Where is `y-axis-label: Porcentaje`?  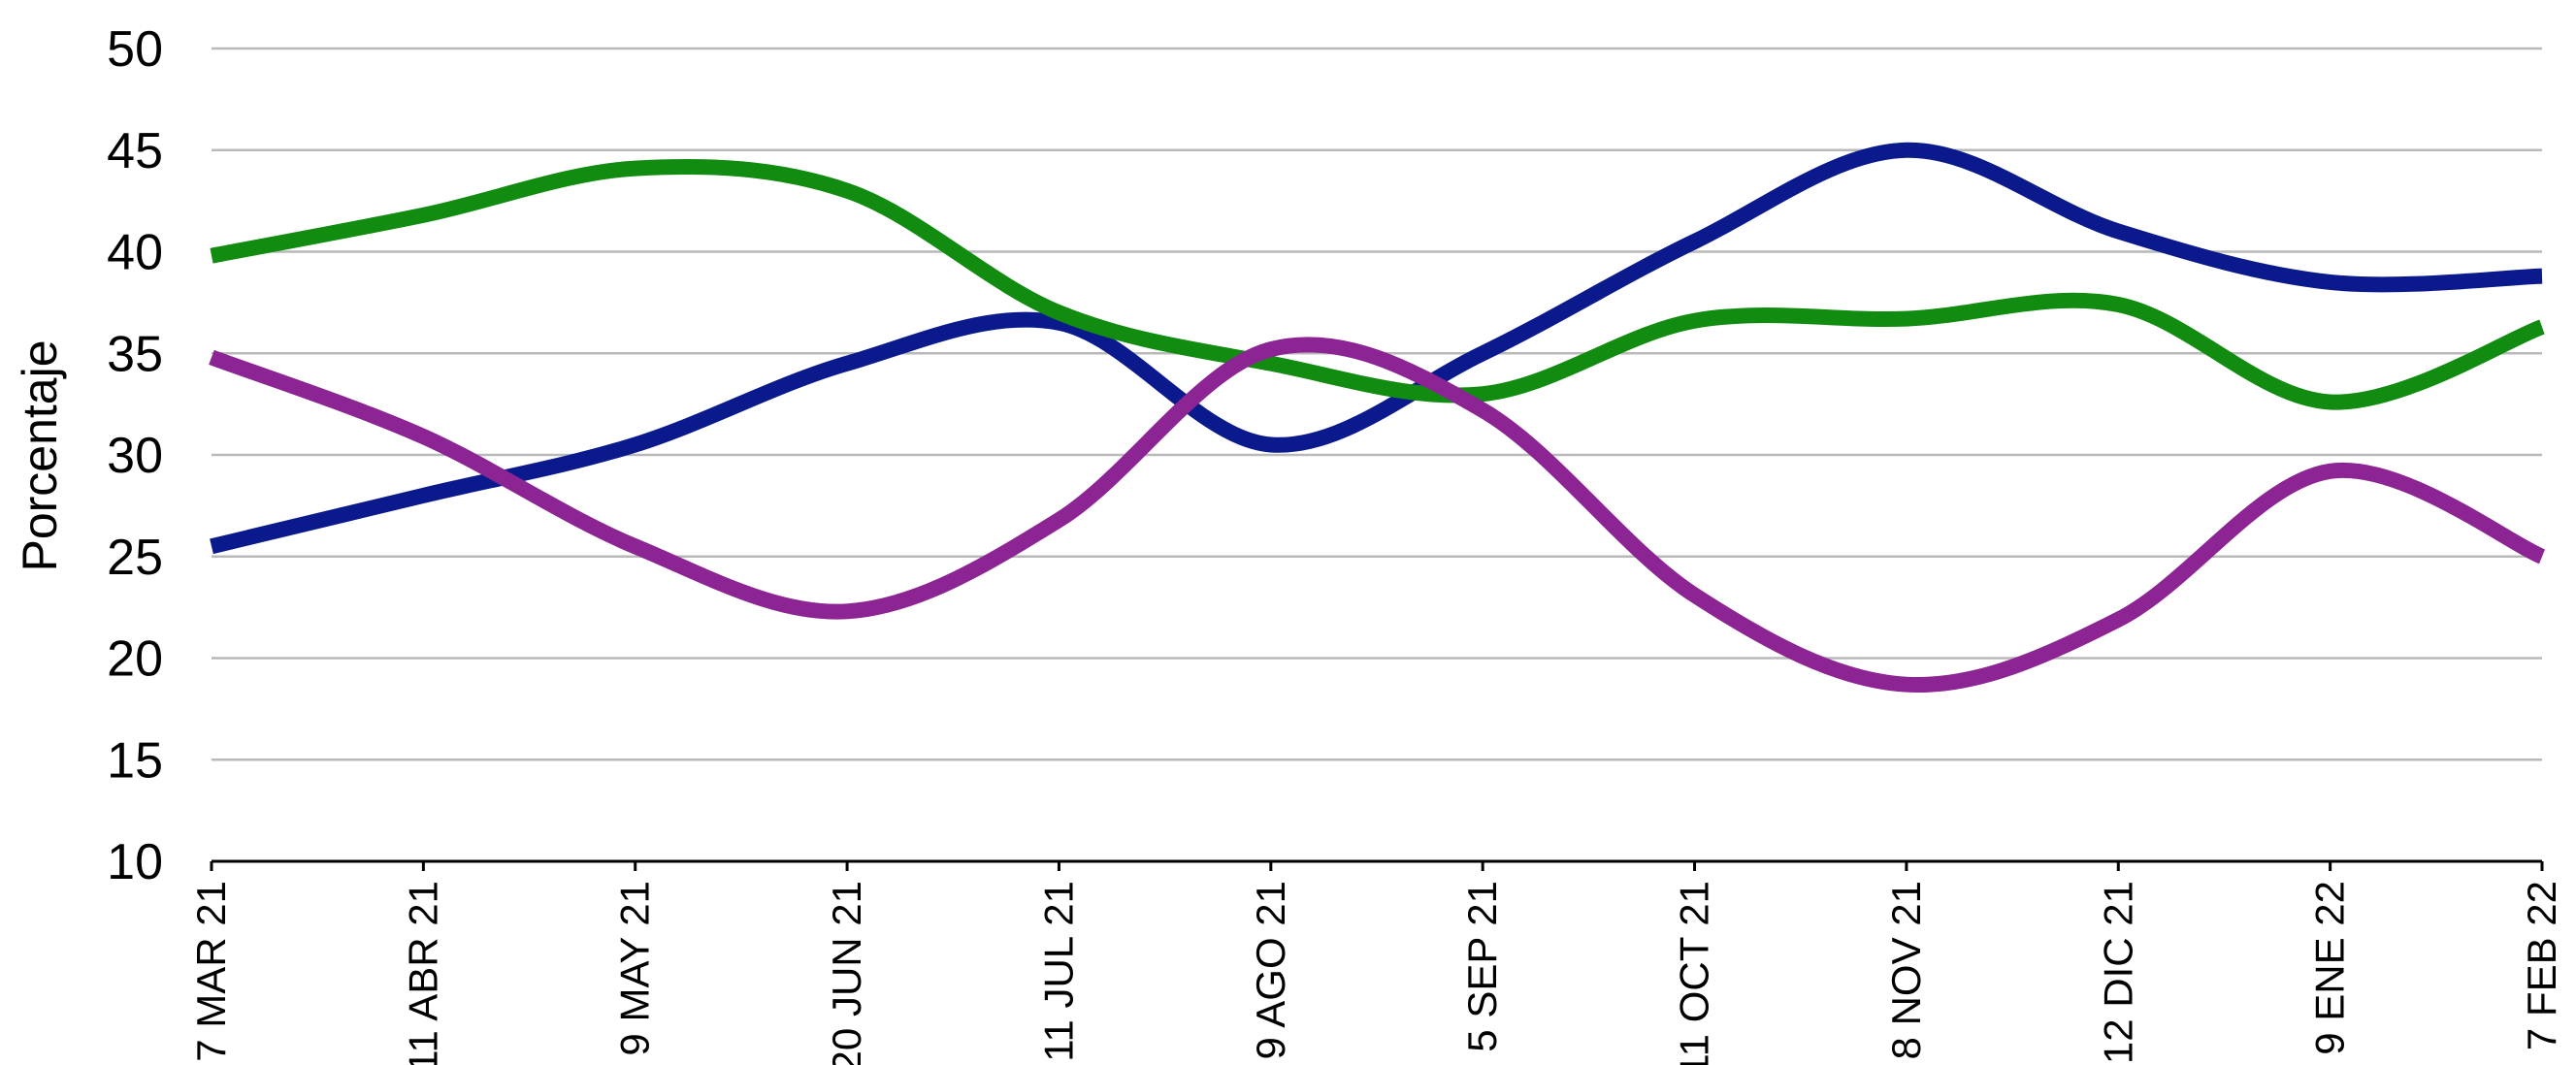 y-axis-label: Porcentaje is located at coordinates (40, 455).